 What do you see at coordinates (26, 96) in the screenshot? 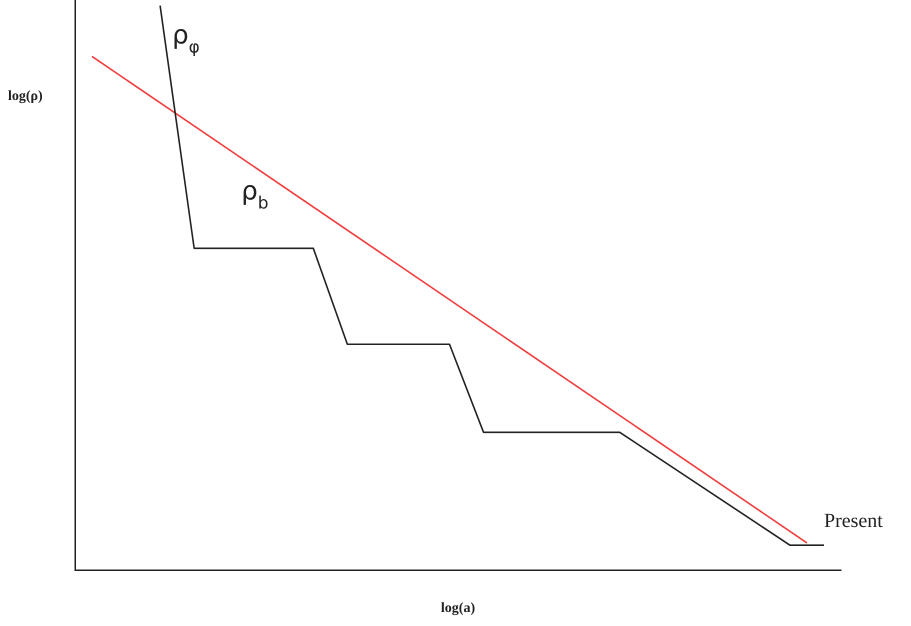
I see `y-axis-title: log(ρ)` at bounding box center [26, 96].